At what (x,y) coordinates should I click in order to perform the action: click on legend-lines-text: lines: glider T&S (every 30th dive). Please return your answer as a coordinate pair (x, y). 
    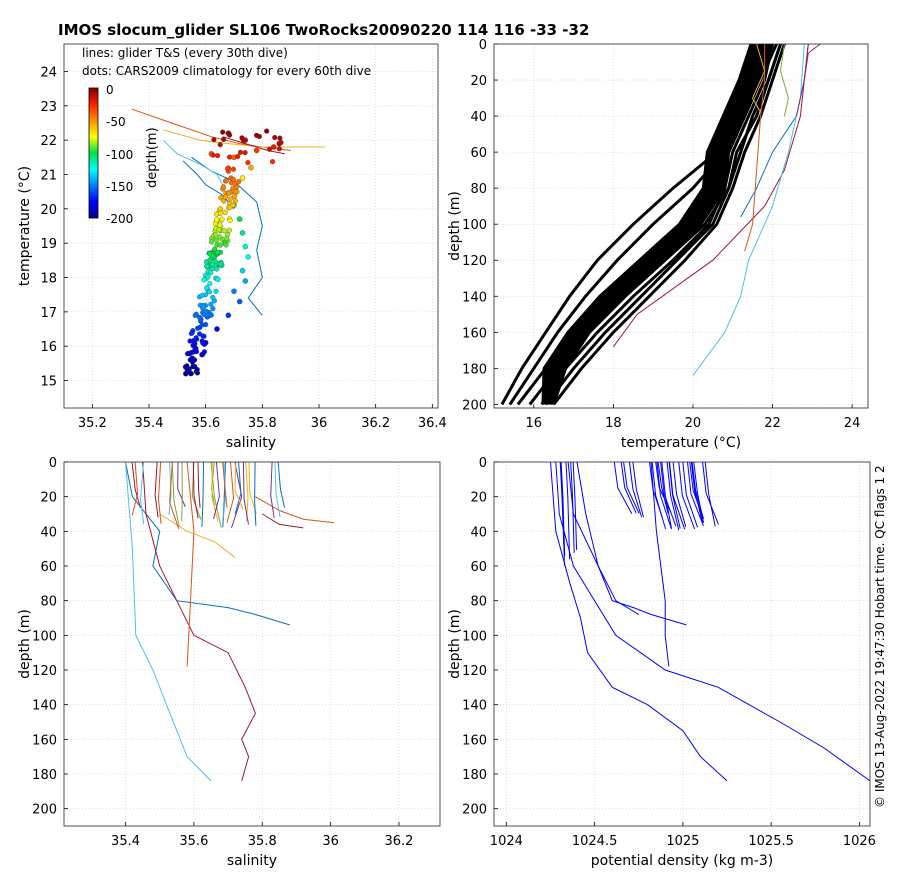
    Looking at the image, I should click on (185, 53).